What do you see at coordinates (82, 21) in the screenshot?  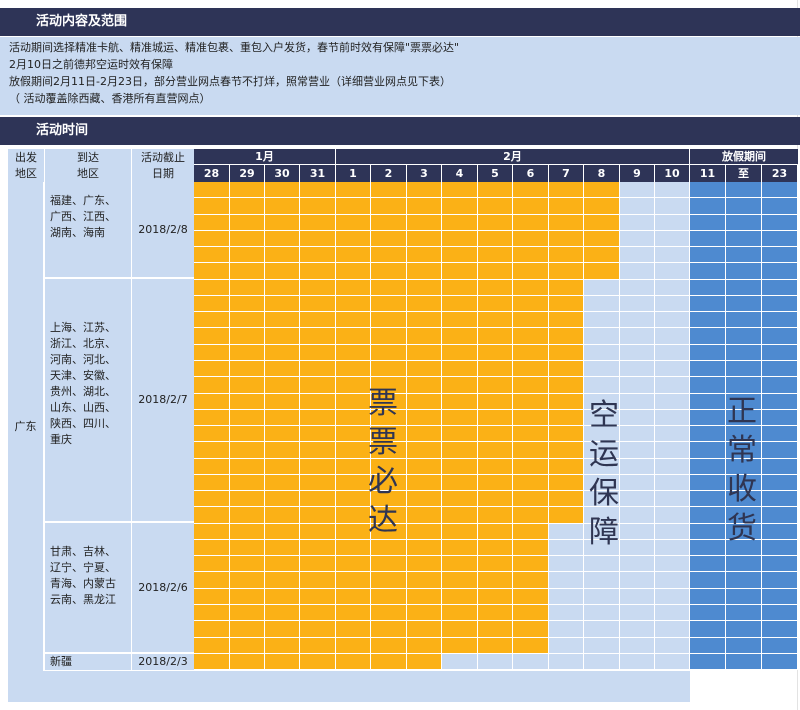 I see `section-title: 活动内容及范围` at bounding box center [82, 21].